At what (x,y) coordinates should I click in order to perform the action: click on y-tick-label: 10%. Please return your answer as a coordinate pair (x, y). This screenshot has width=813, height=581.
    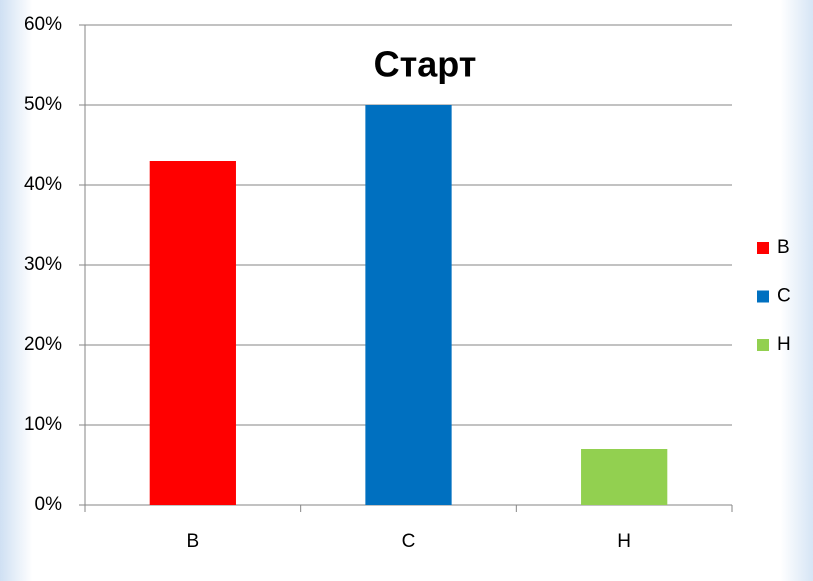
    Looking at the image, I should click on (43, 424).